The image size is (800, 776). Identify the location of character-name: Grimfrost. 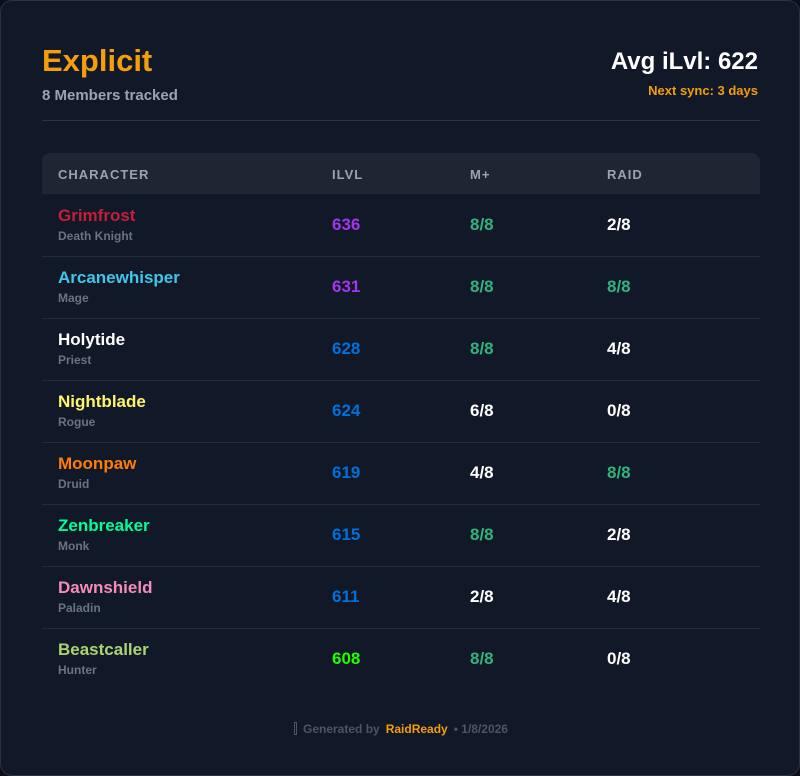
(97, 215).